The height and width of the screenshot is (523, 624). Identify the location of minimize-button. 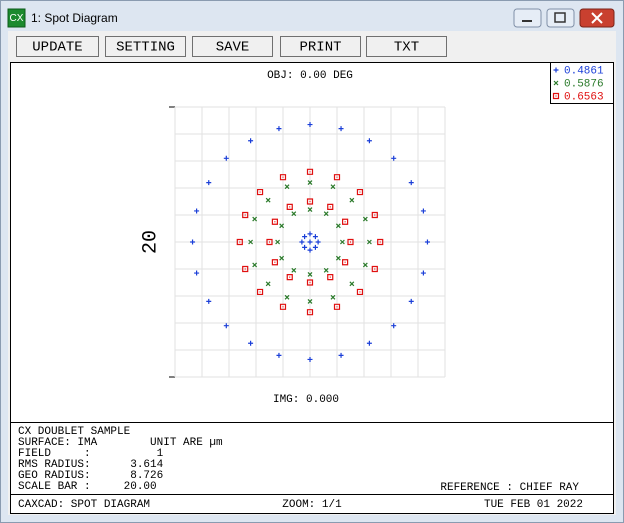
(527, 18).